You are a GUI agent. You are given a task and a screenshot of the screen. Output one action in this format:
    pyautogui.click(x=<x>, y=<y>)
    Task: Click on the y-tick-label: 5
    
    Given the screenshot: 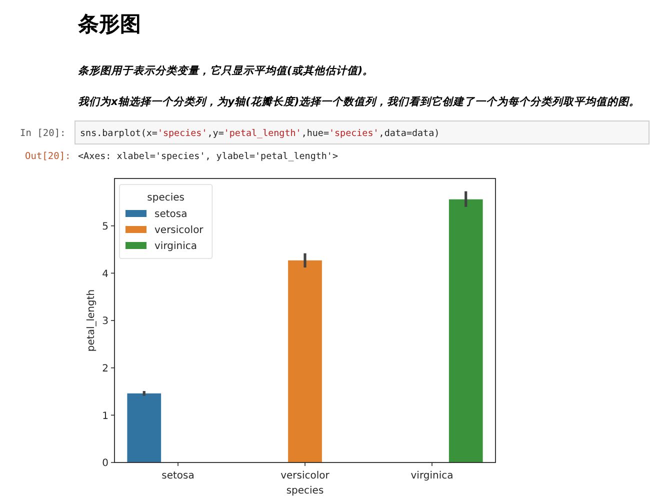 What is the action you would take?
    pyautogui.click(x=105, y=226)
    